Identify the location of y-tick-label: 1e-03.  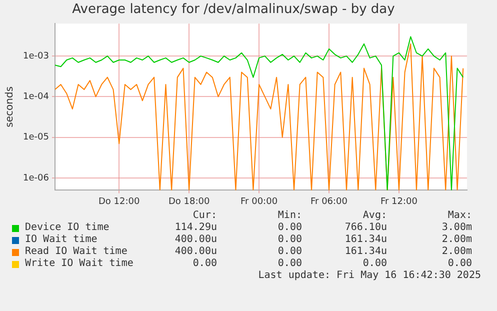
(35, 56).